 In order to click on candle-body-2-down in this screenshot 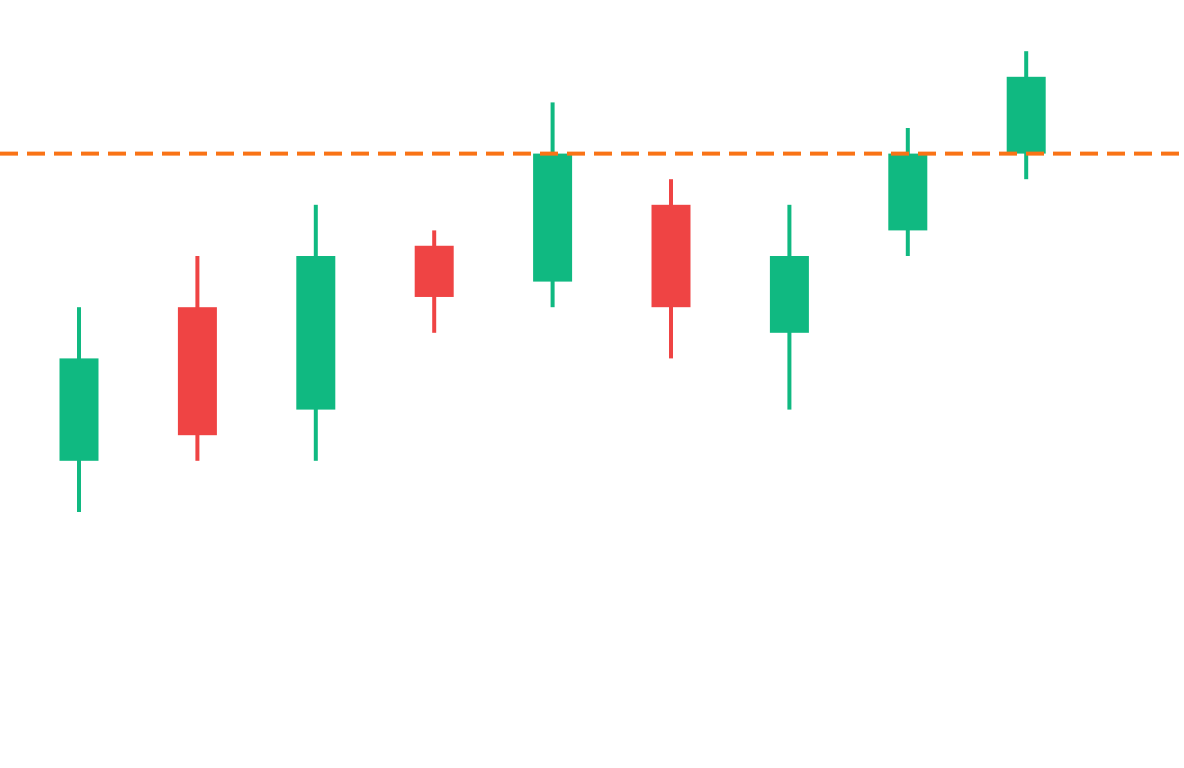, I will do `click(197, 371)`.